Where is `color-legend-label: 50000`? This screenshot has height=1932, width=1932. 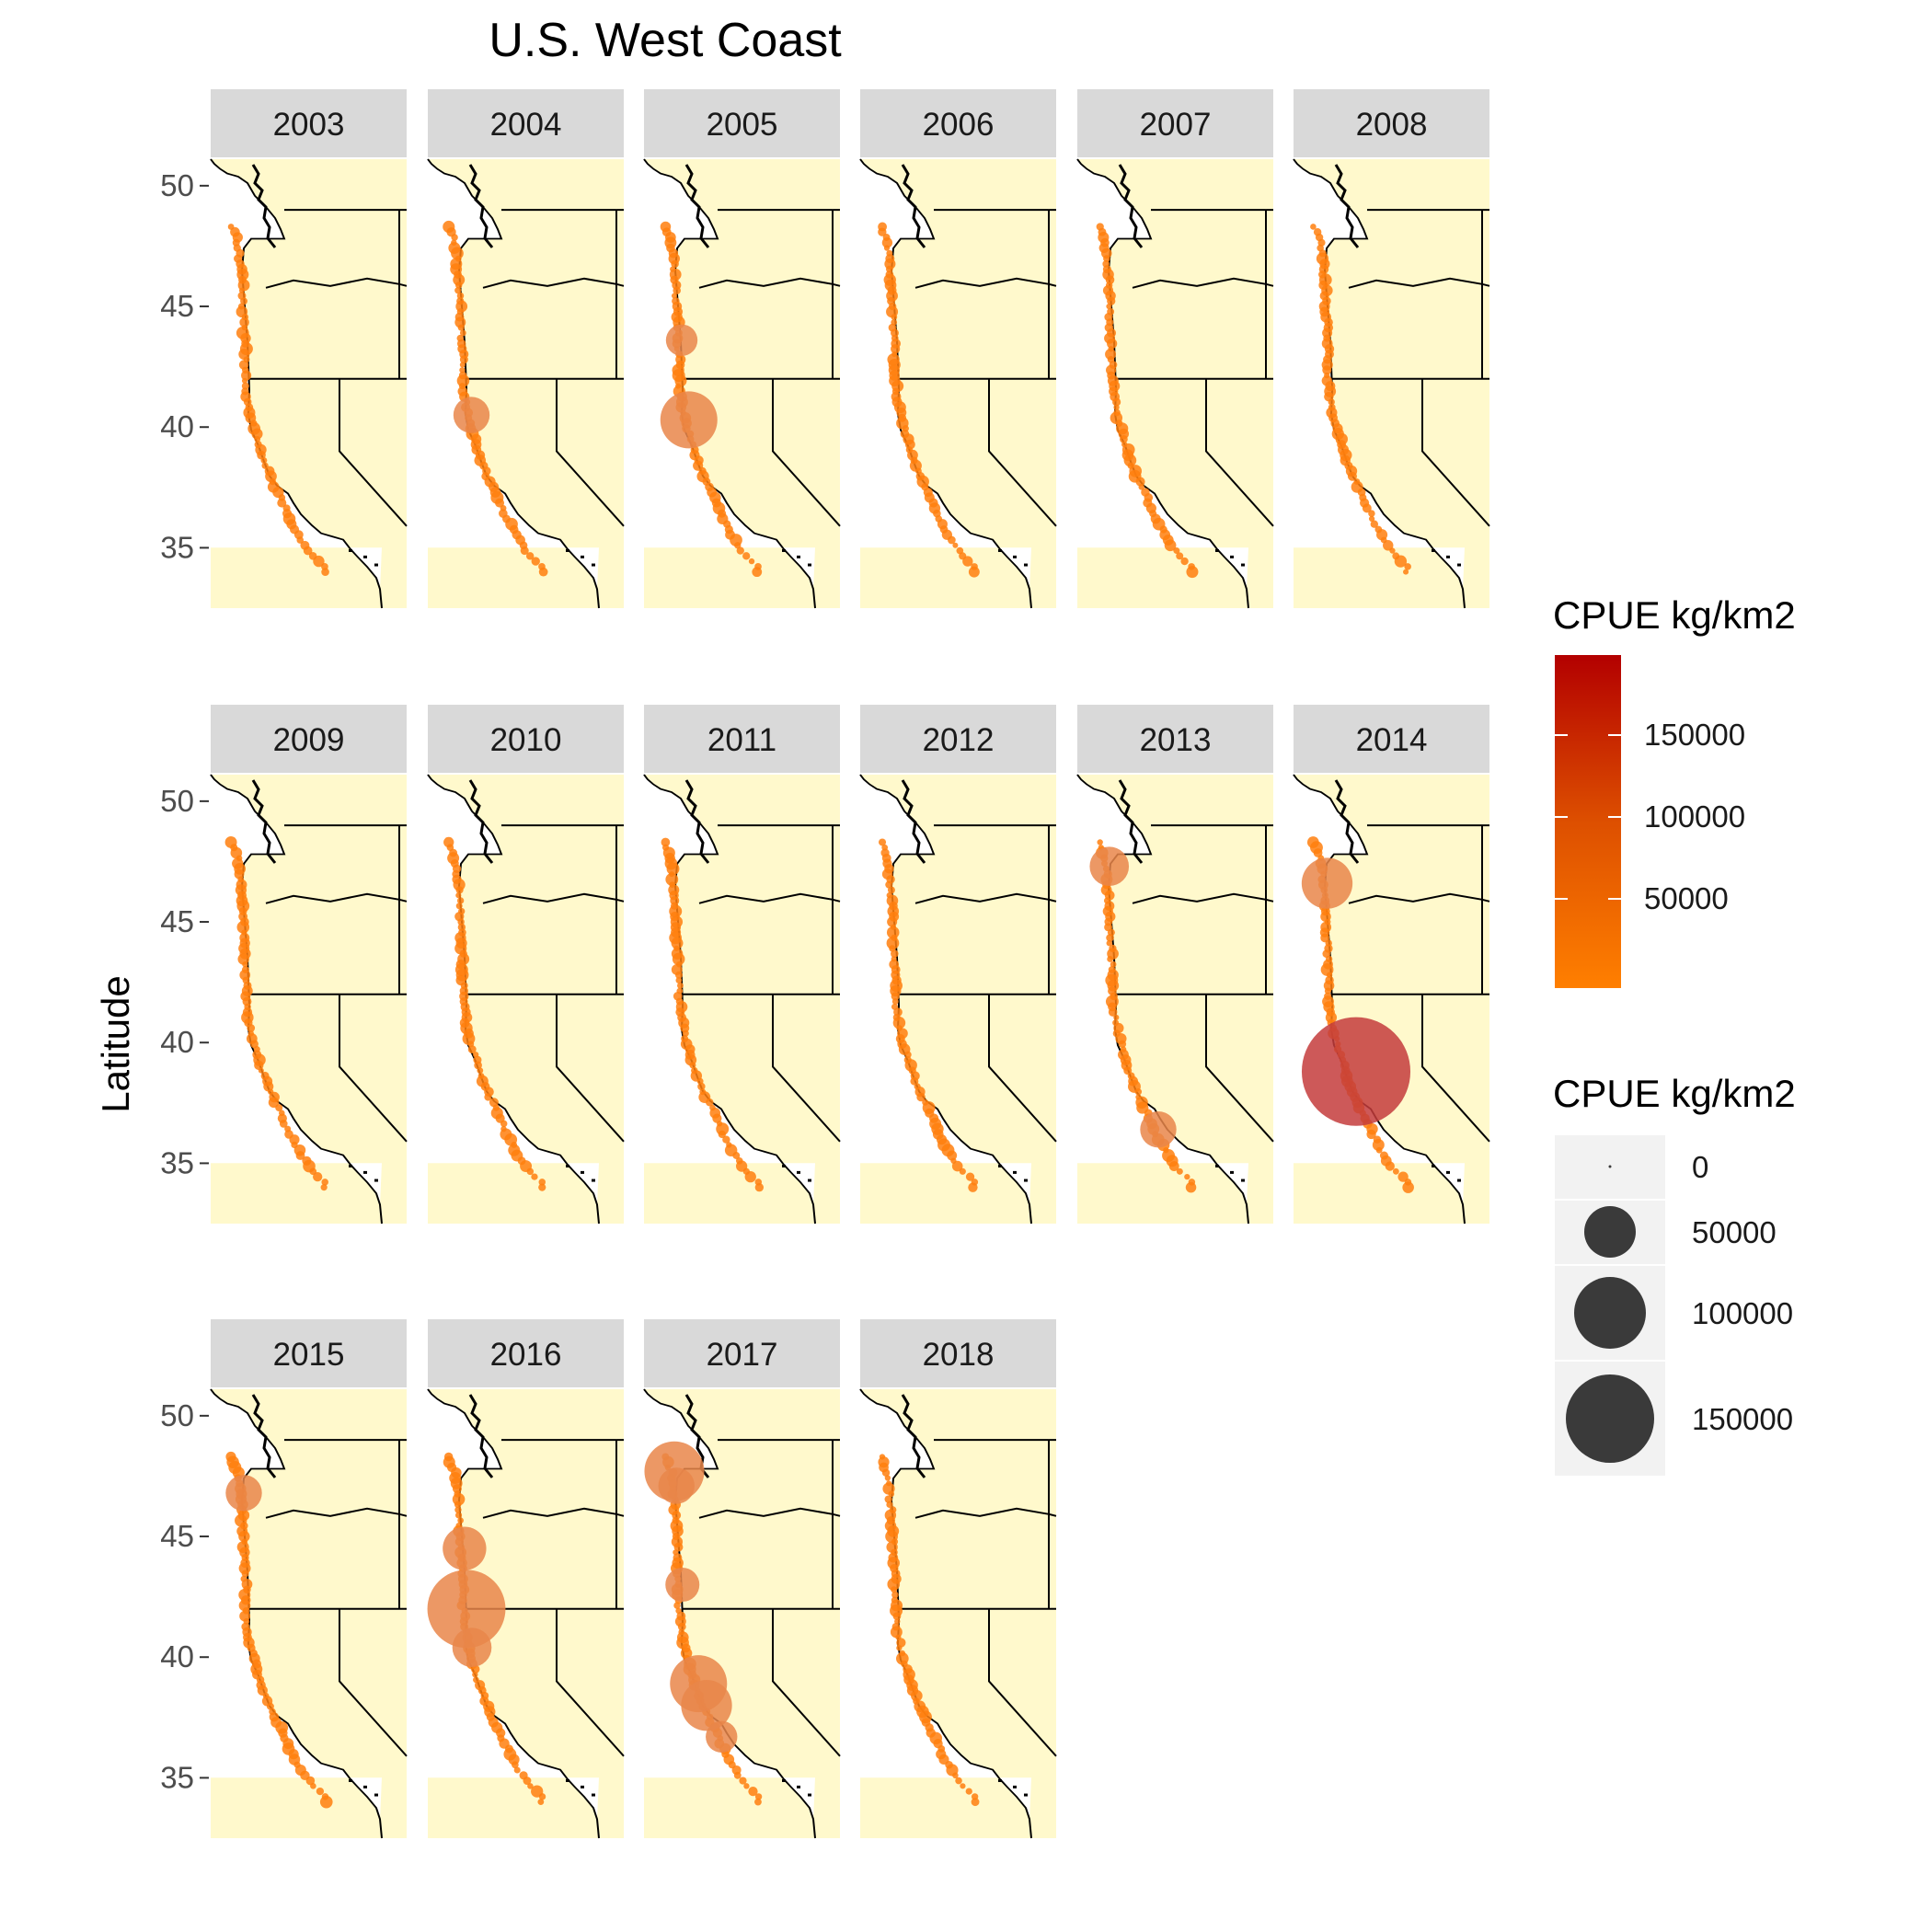
color-legend-label: 50000 is located at coordinates (1686, 898).